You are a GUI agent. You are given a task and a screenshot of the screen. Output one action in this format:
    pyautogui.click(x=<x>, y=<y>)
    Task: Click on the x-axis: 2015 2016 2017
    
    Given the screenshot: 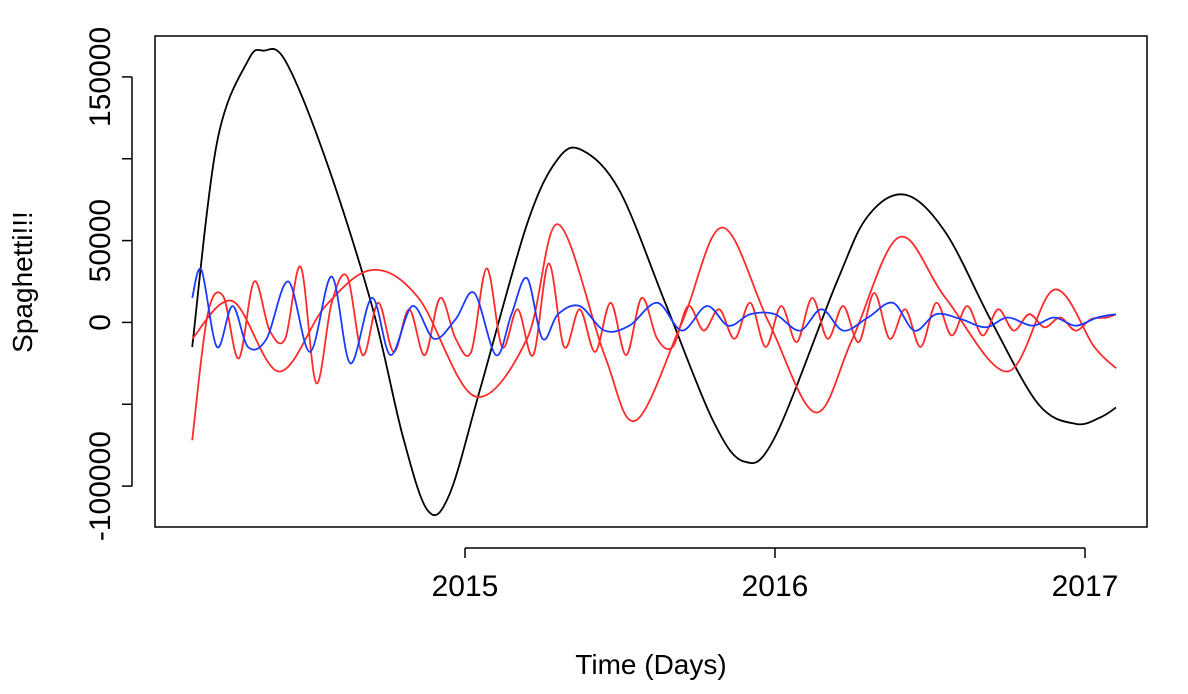 What is the action you would take?
    pyautogui.click(x=775, y=575)
    